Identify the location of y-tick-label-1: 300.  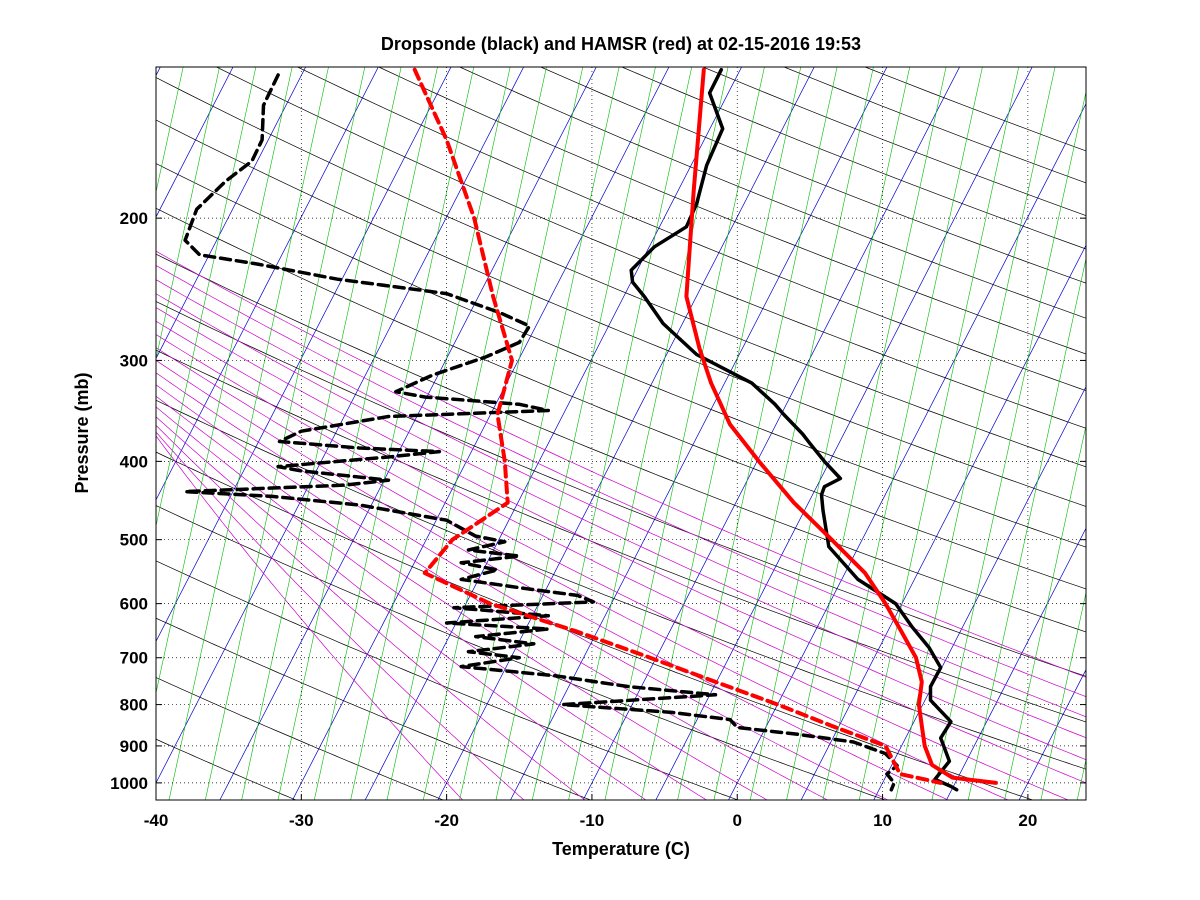
(134, 360).